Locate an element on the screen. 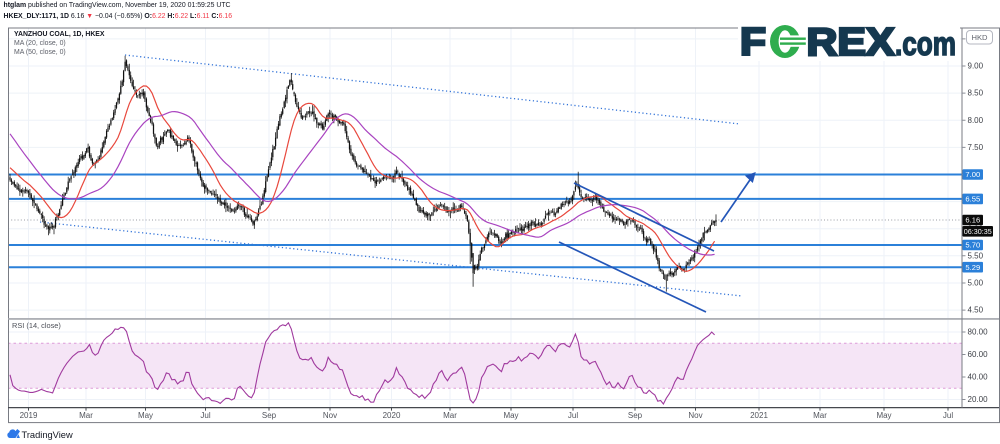  svg-text: 5.50 is located at coordinates (976, 255).